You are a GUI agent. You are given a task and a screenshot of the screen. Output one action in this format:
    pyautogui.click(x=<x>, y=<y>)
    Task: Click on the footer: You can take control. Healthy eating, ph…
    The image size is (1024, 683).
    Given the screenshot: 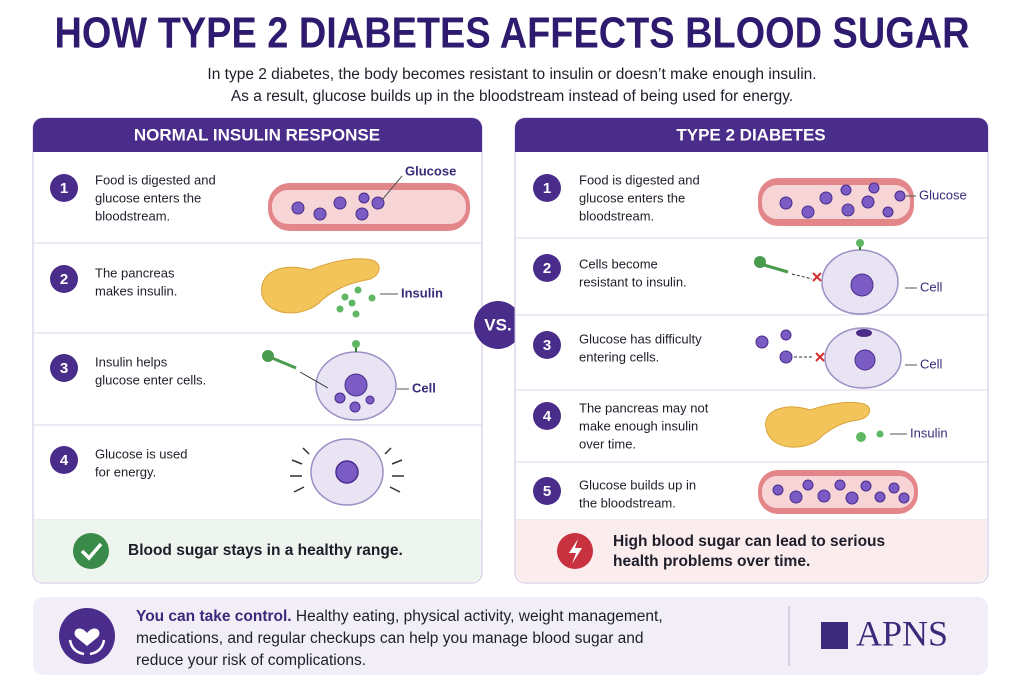 What is the action you would take?
    pyautogui.click(x=510, y=636)
    